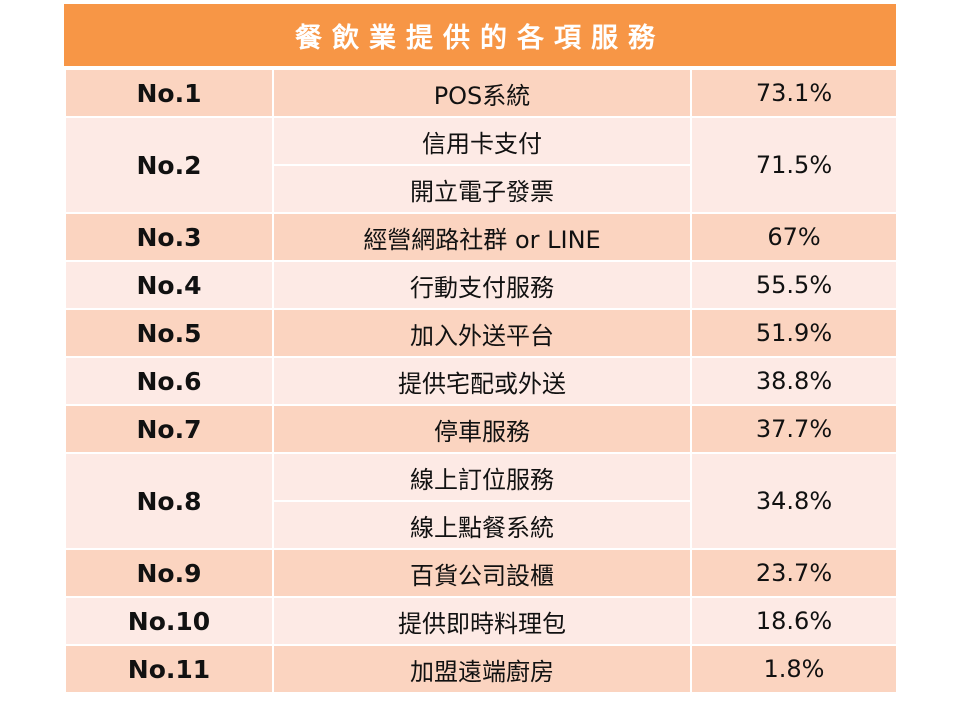 This screenshot has height=720, width=960. I want to click on table-row: No.11 加盟遠端廚房 1.8%, so click(481, 669).